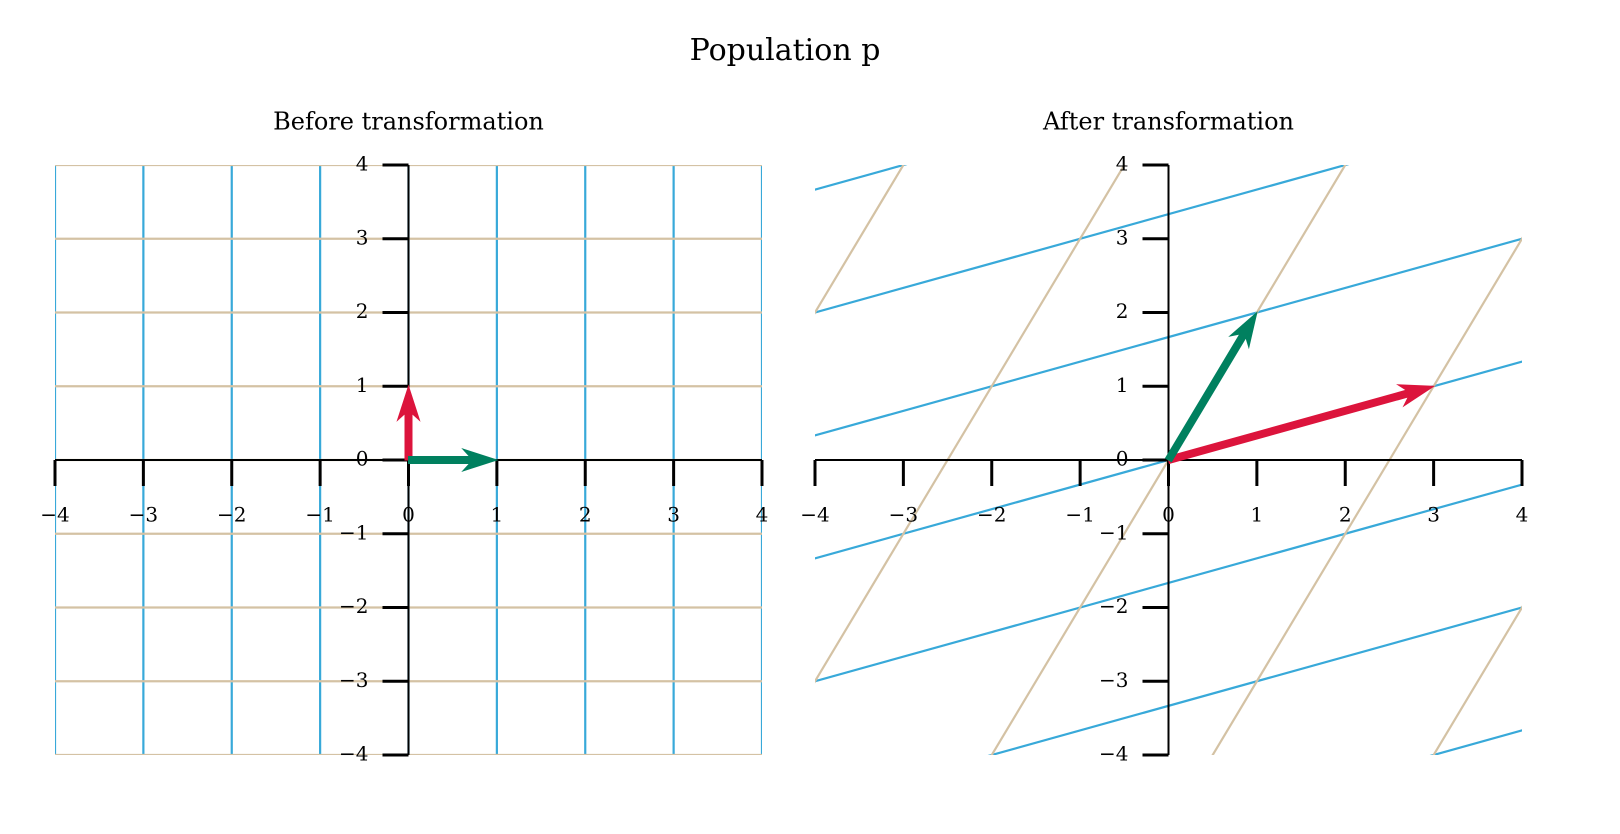 This screenshot has height=834, width=1620. Describe the element at coordinates (1168, 122) in the screenshot. I see `axes-title: After transformation` at that location.